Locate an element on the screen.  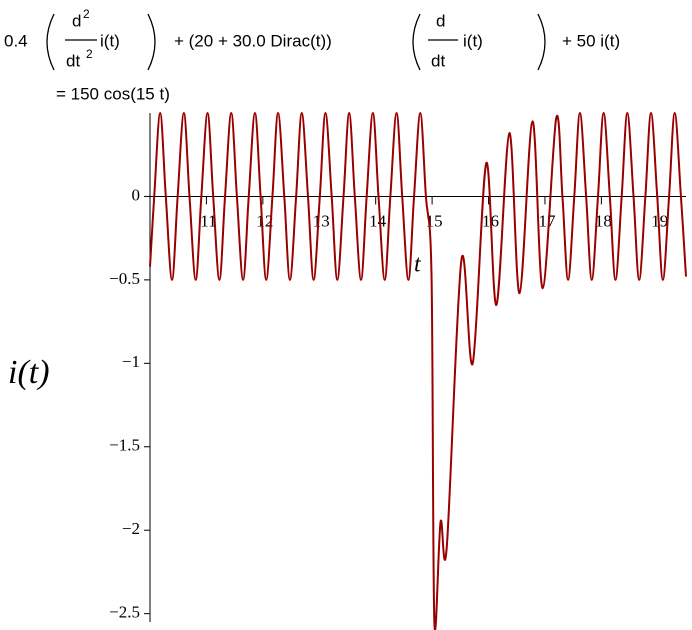
x-tick-label: 11 is located at coordinates (208, 220).